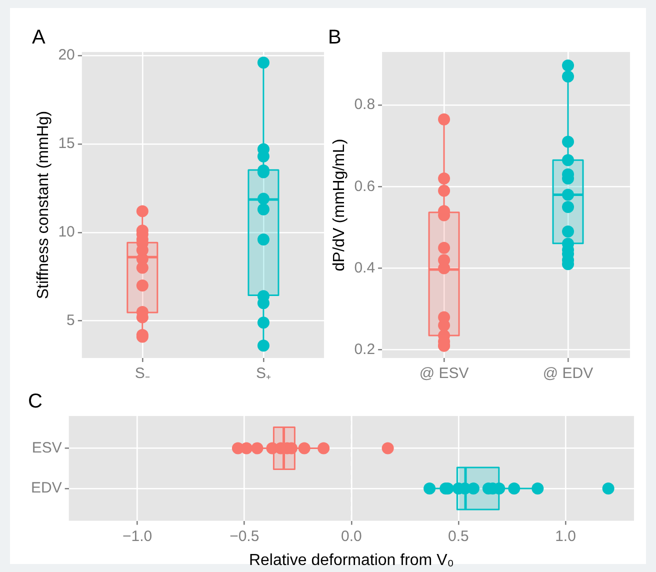  Describe the element at coordinates (365, 349) in the screenshot. I see `y-tick-label: 0.2` at that location.